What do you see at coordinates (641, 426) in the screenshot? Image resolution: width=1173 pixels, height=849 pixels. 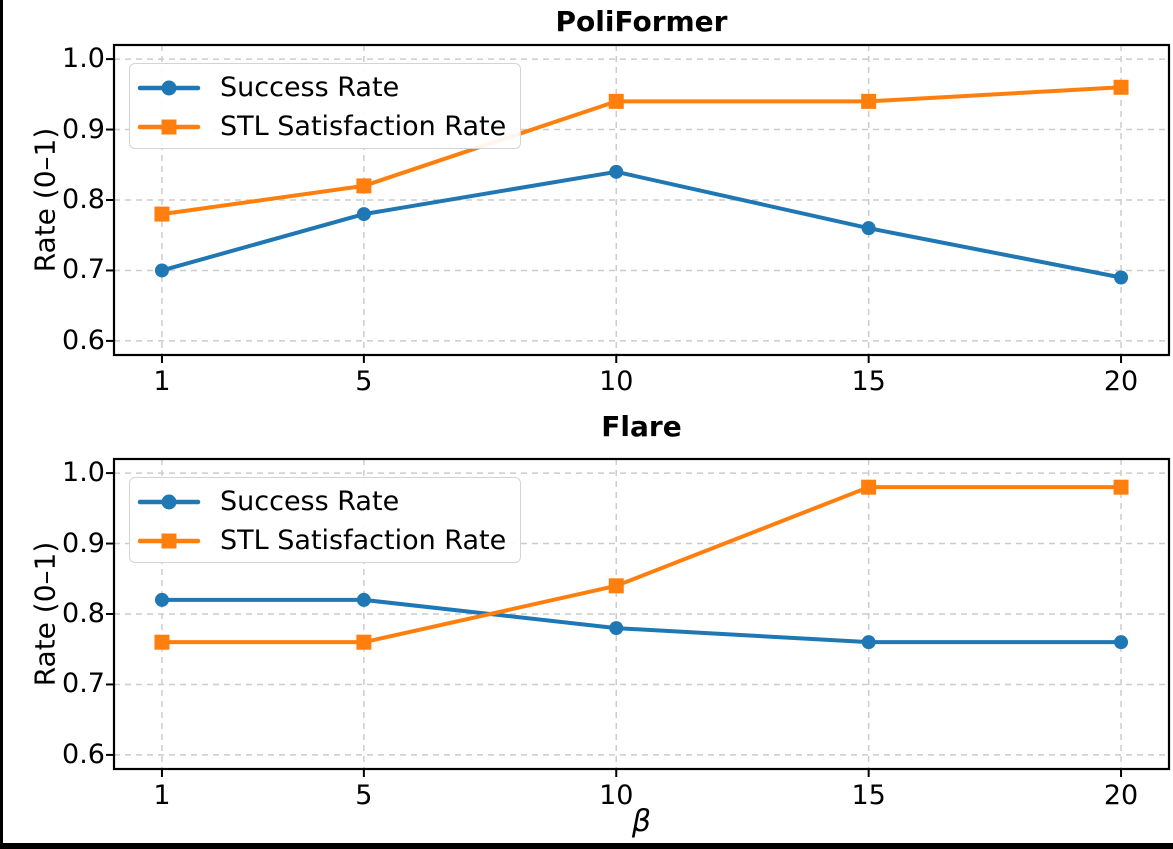 I see `subplot-title-flare: Flare` at bounding box center [641, 426].